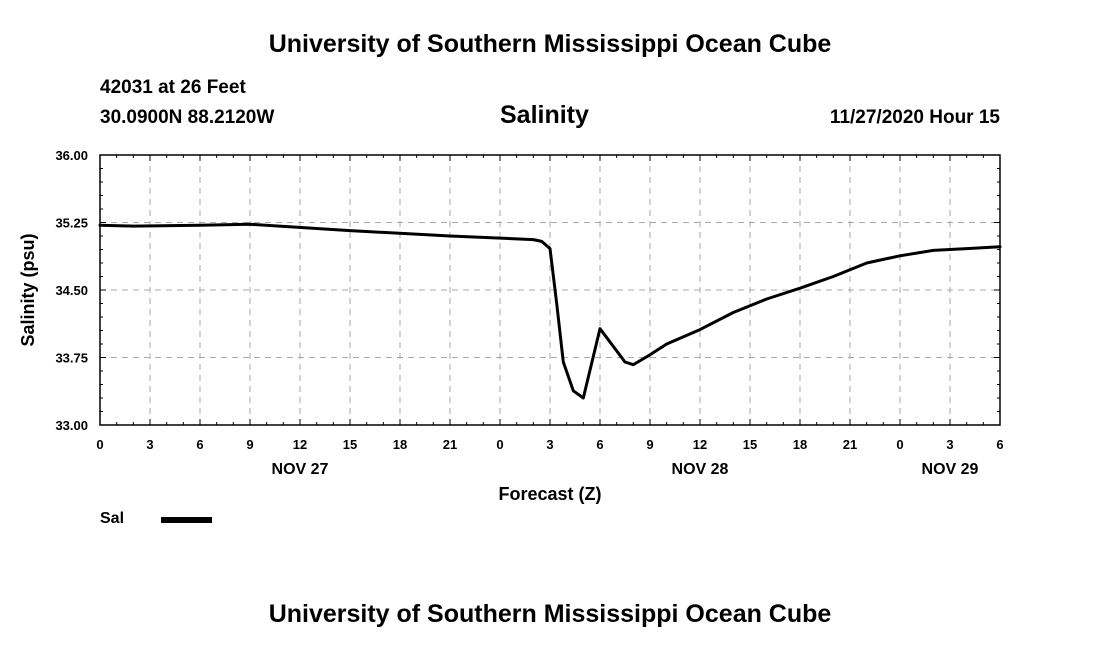 The height and width of the screenshot is (650, 1100). Describe the element at coordinates (700, 469) in the screenshot. I see `x-day-label: NOV 28` at that location.